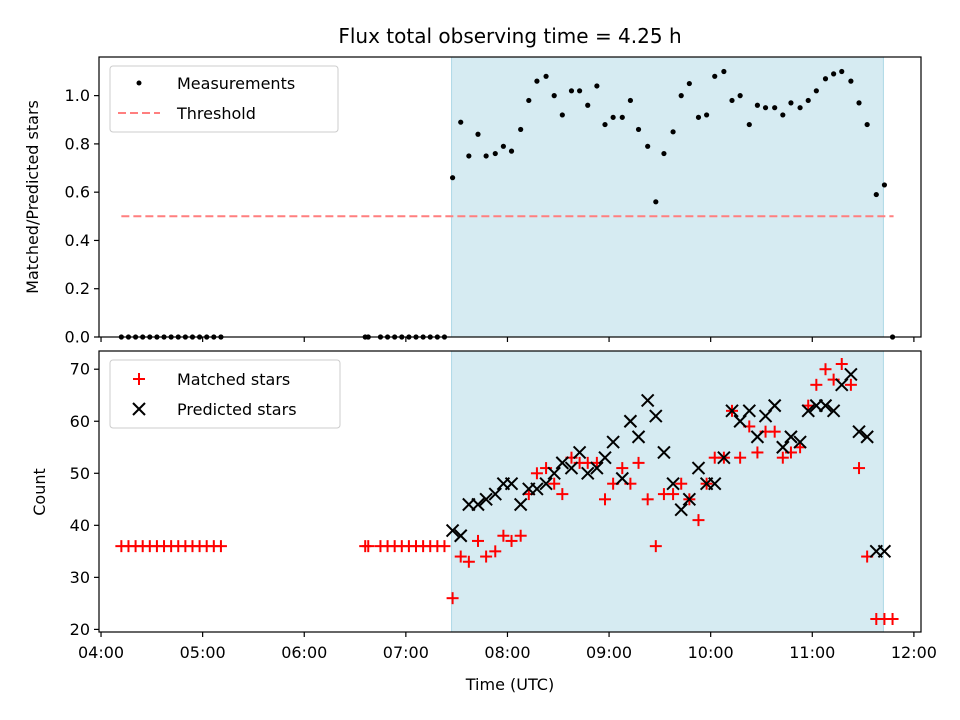 The width and height of the screenshot is (960, 720). I want to click on x-tick-label: 09:00, so click(609, 652).